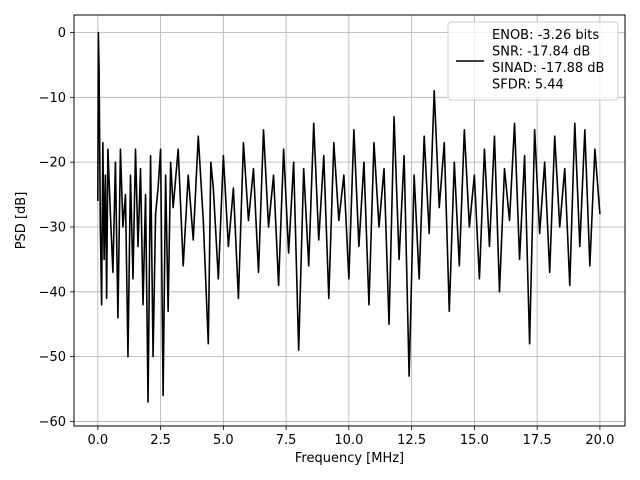 This screenshot has height=480, width=640. Describe the element at coordinates (541, 52) in the screenshot. I see `legend-entry-line: SNR: -17.84 dB` at that location.